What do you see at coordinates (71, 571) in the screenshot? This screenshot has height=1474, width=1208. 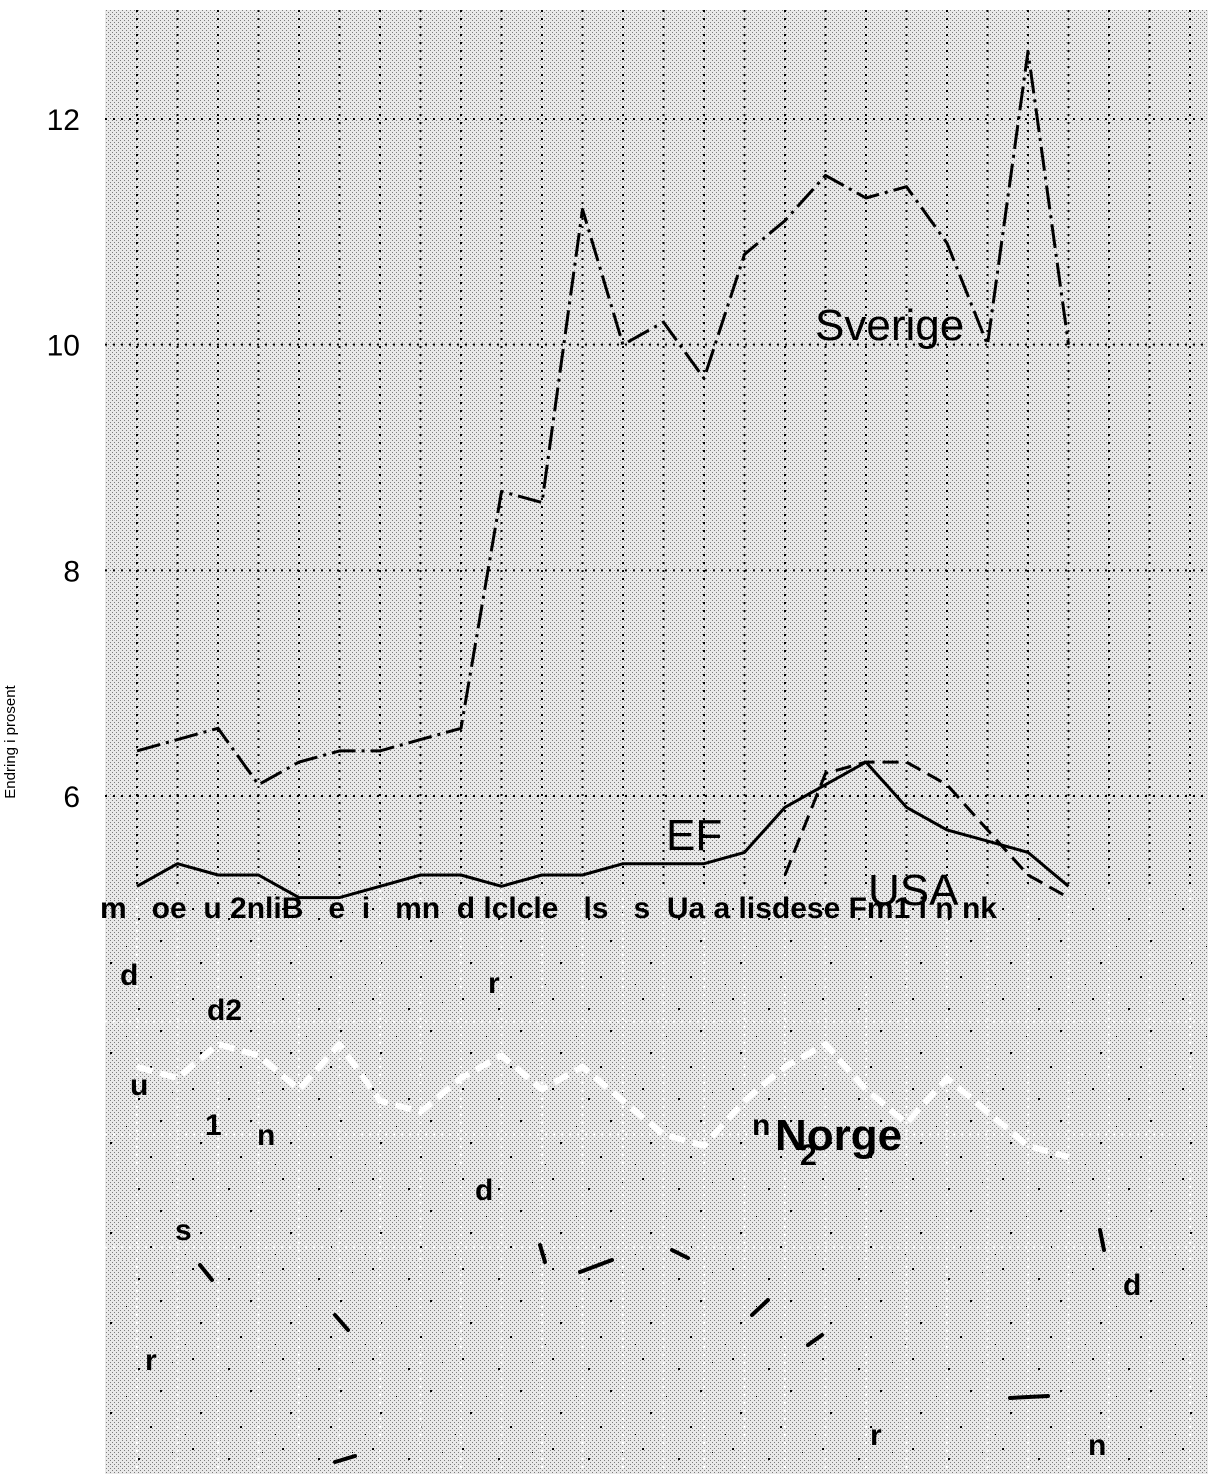 I see `y-tick-label: 8` at bounding box center [71, 571].